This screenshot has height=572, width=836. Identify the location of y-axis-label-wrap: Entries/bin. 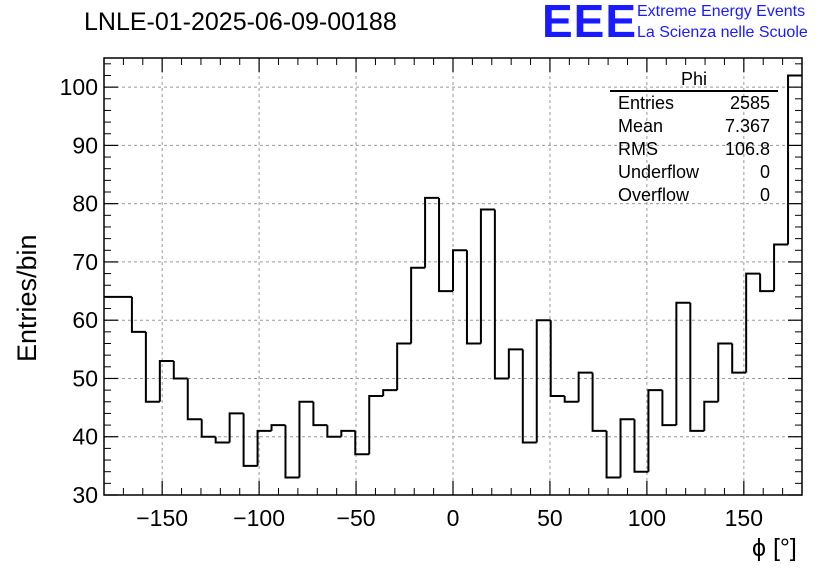
(24, 272).